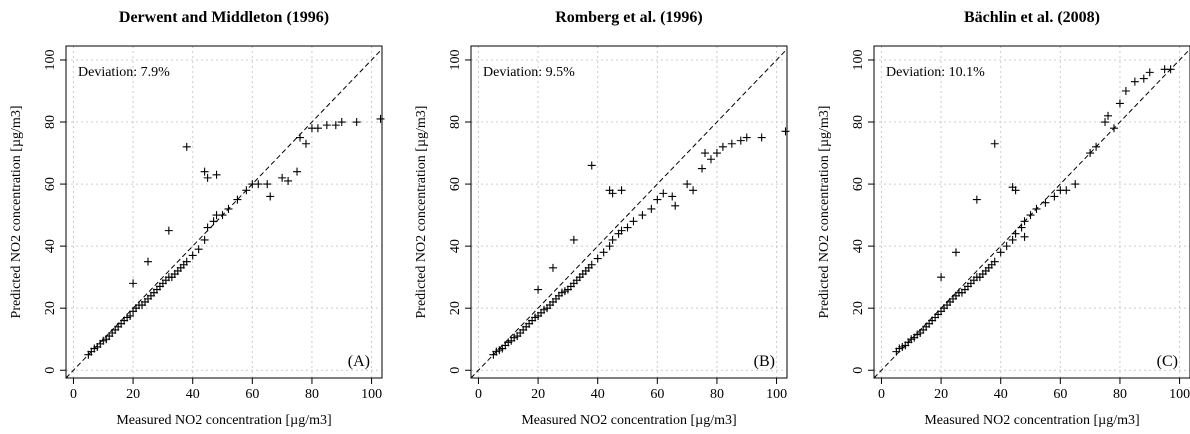  I want to click on annotation: Deviation: 7.9%, so click(124, 72).